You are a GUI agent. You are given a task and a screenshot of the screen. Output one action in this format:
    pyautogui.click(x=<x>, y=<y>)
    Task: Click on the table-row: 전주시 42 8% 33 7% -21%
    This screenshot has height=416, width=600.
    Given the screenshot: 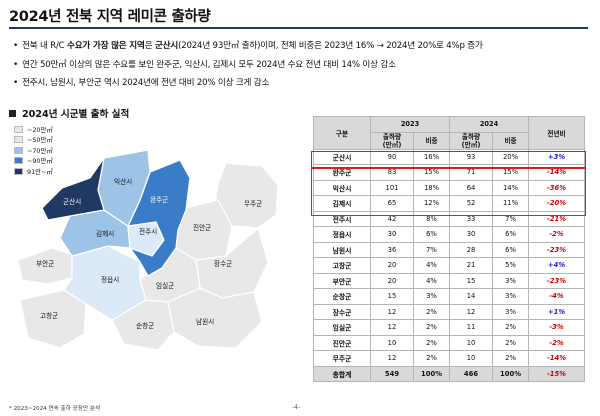 What is the action you would take?
    pyautogui.click(x=449, y=218)
    